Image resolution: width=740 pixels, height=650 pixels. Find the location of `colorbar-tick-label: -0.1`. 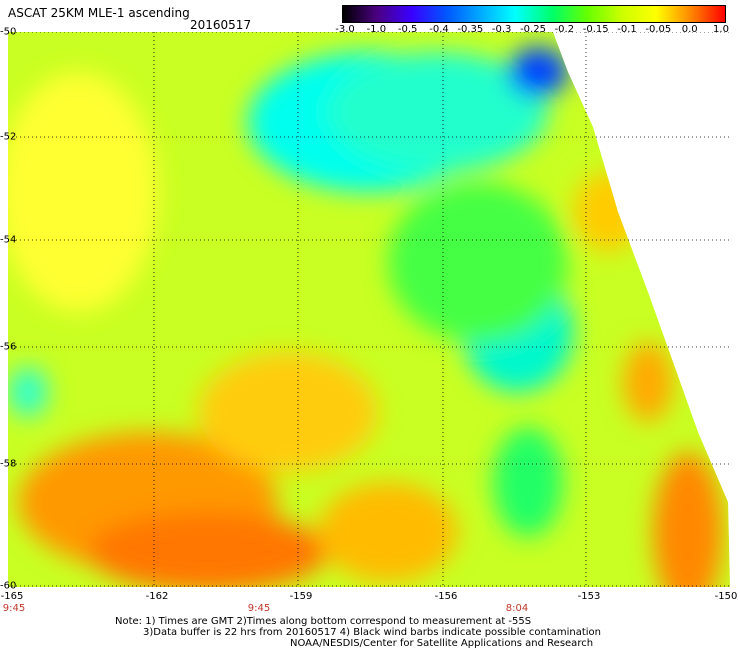

colorbar-tick-label: -0.1 is located at coordinates (627, 29).